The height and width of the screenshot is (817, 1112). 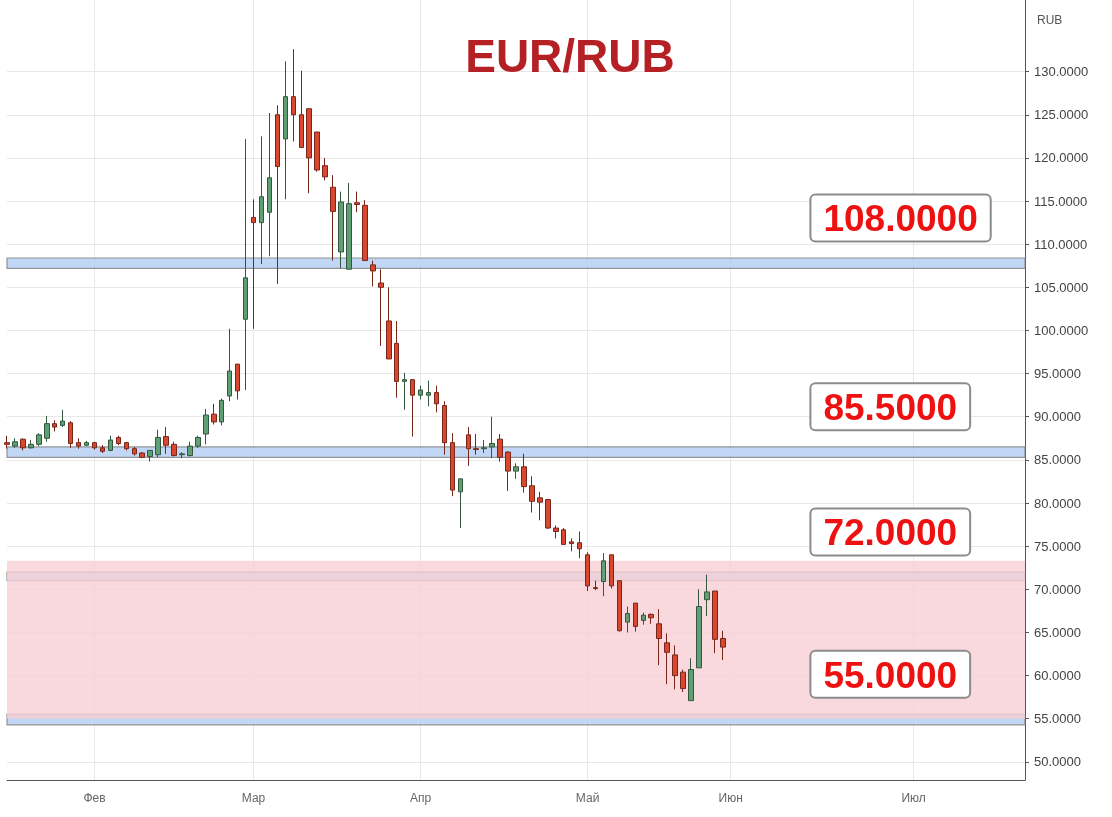 I want to click on x-tick-label: Июл, so click(x=913, y=798).